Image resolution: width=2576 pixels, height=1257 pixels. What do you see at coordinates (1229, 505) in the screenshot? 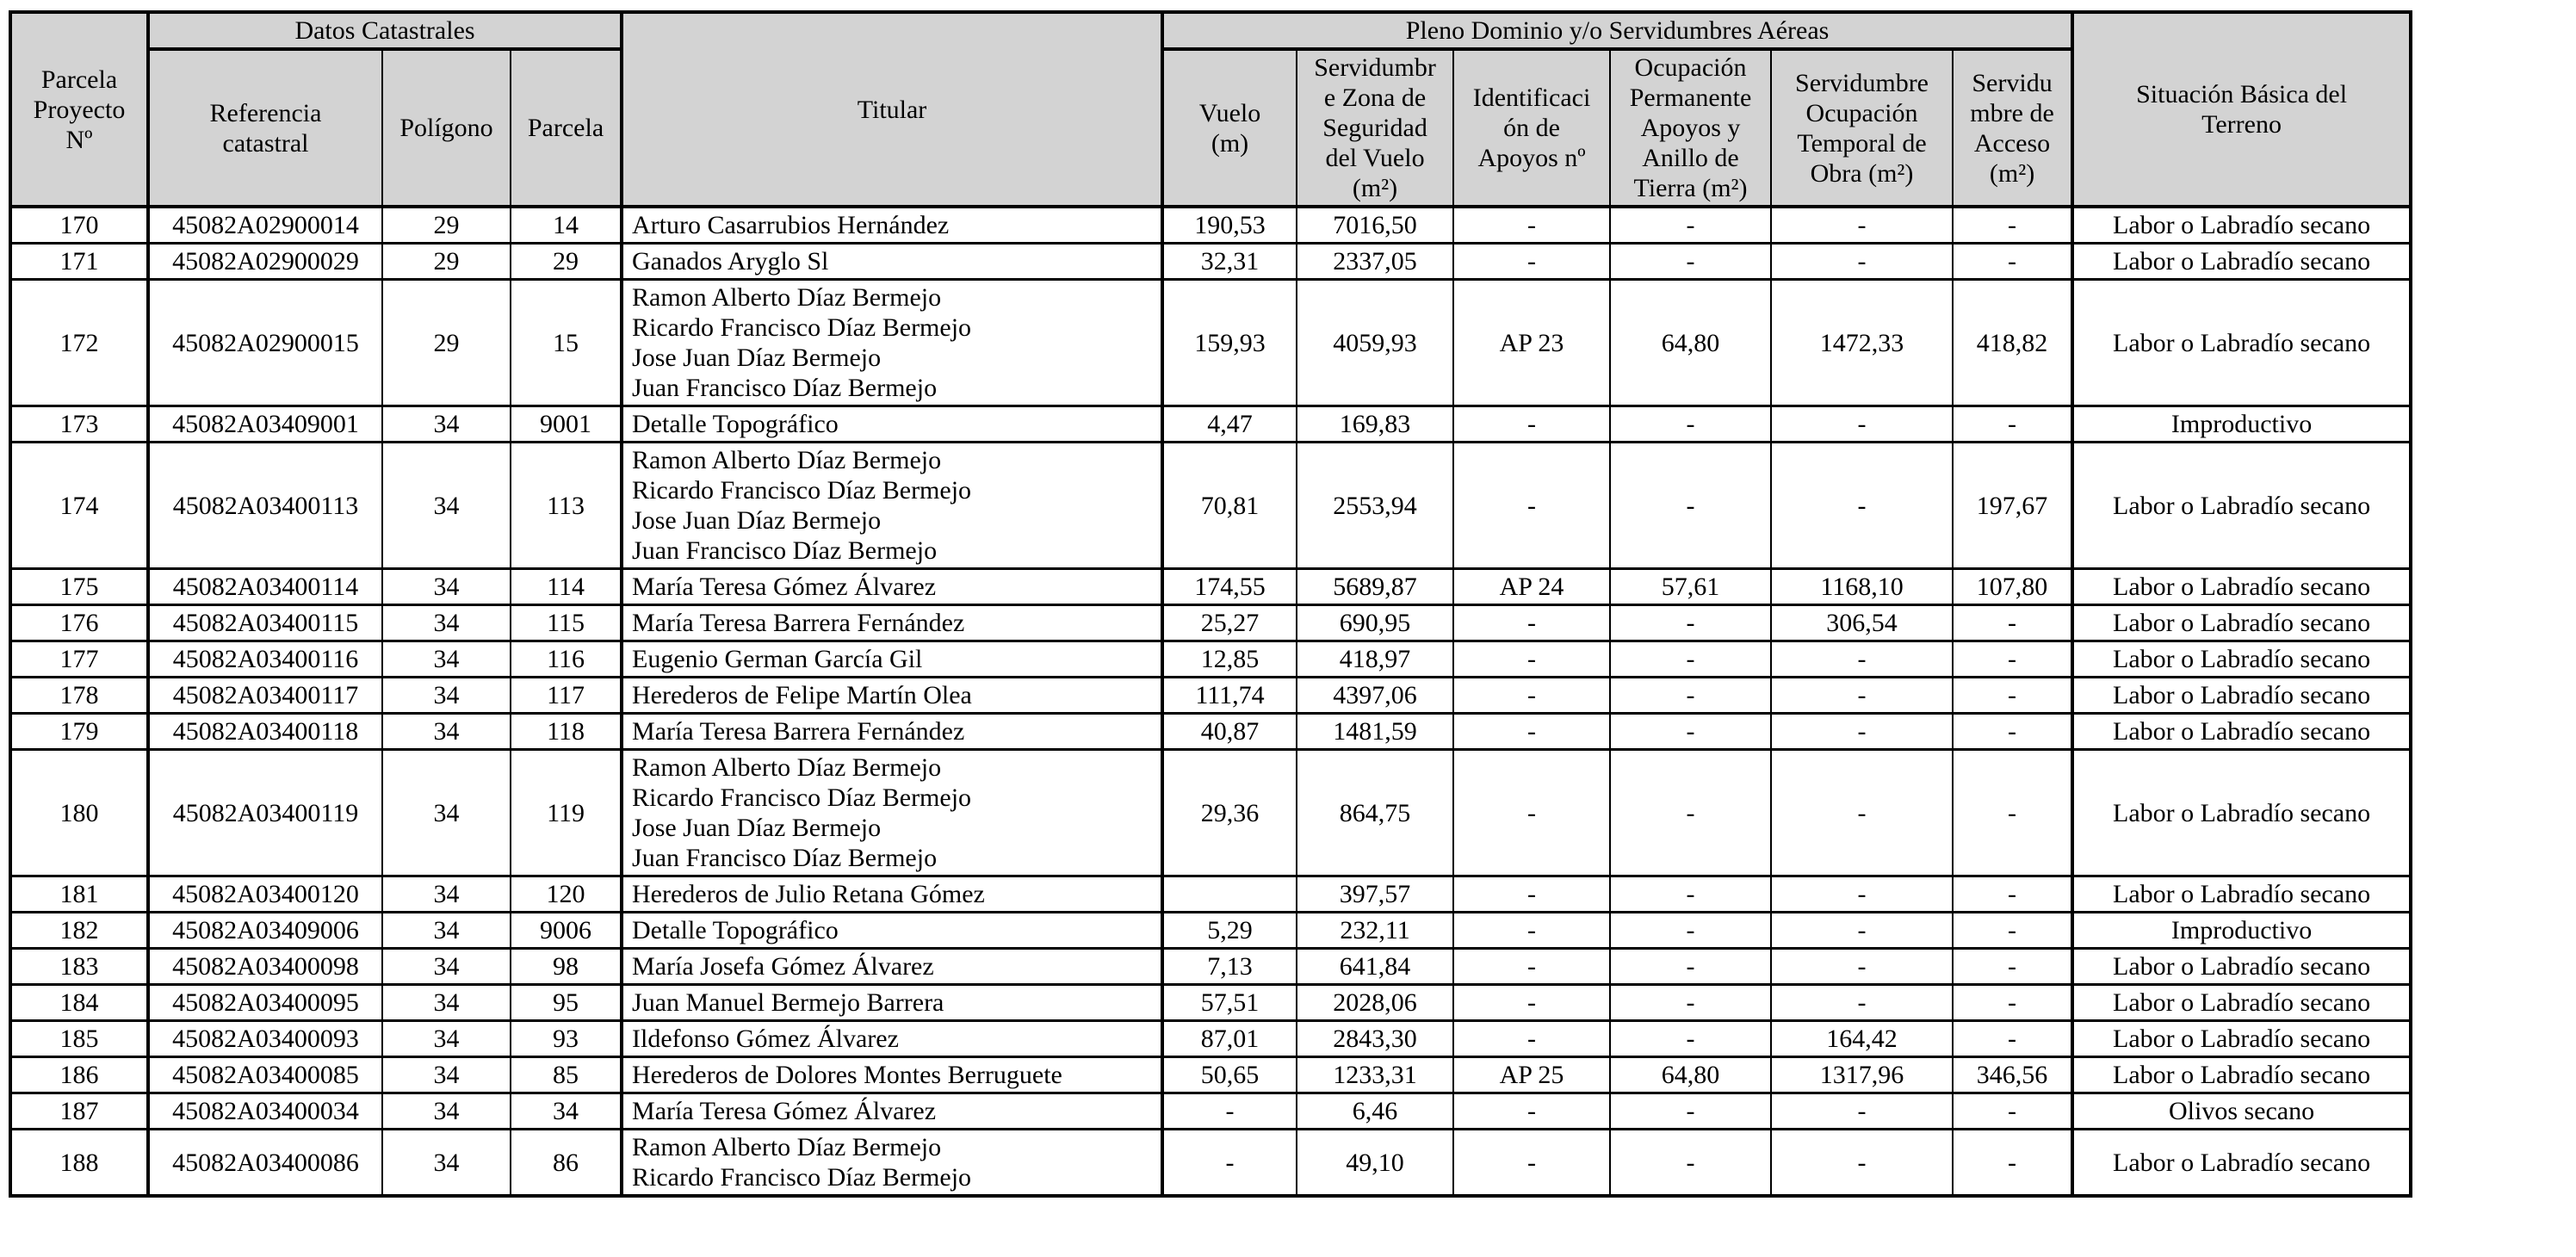
I see `cell-vuelo: 70,81` at bounding box center [1229, 505].